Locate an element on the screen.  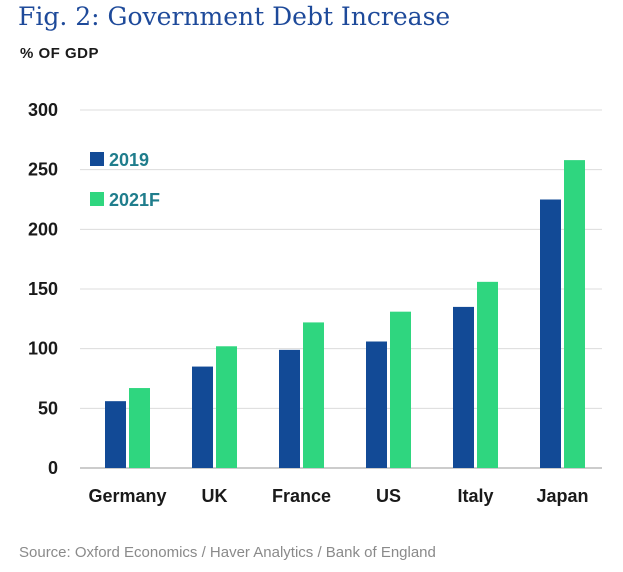
bar-2019-germany is located at coordinates (115, 434).